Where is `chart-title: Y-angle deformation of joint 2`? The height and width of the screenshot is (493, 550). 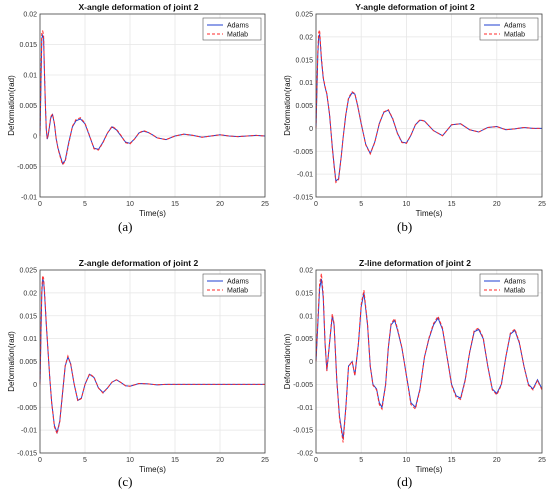 chart-title: Y-angle deformation of joint 2 is located at coordinates (415, 7).